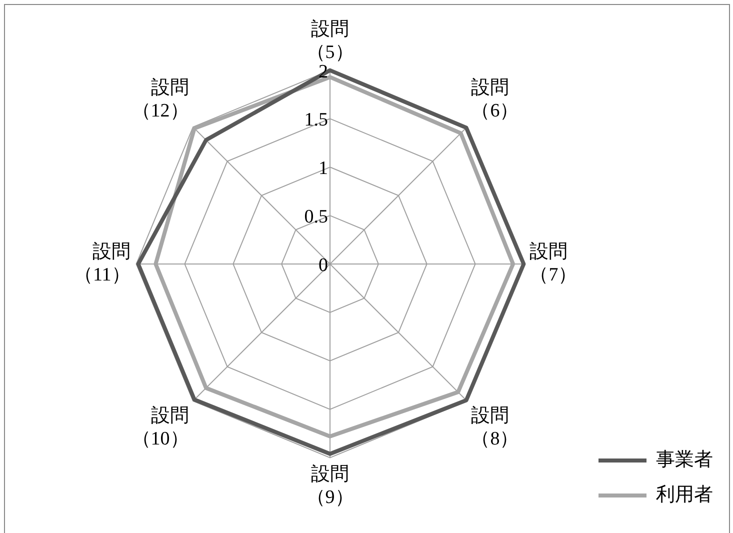 Image resolution: width=733 pixels, height=533 pixels. I want to click on spoke-label: 設問（9）, so click(330, 486).